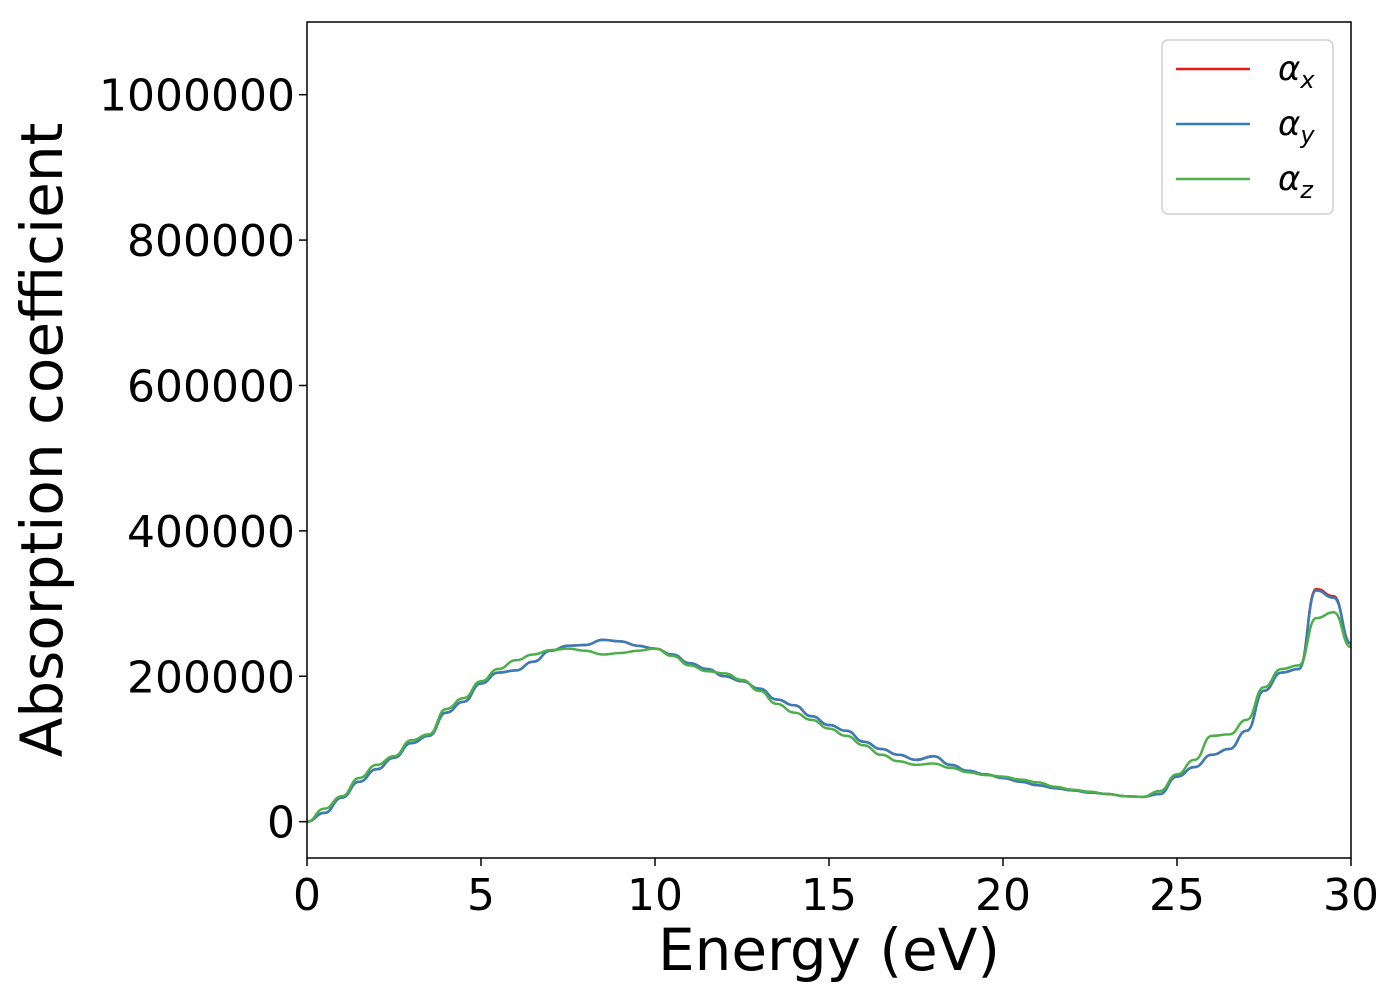 This screenshot has width=1400, height=1000. What do you see at coordinates (829, 950) in the screenshot?
I see `x-axis-label: Energy (eV)` at bounding box center [829, 950].